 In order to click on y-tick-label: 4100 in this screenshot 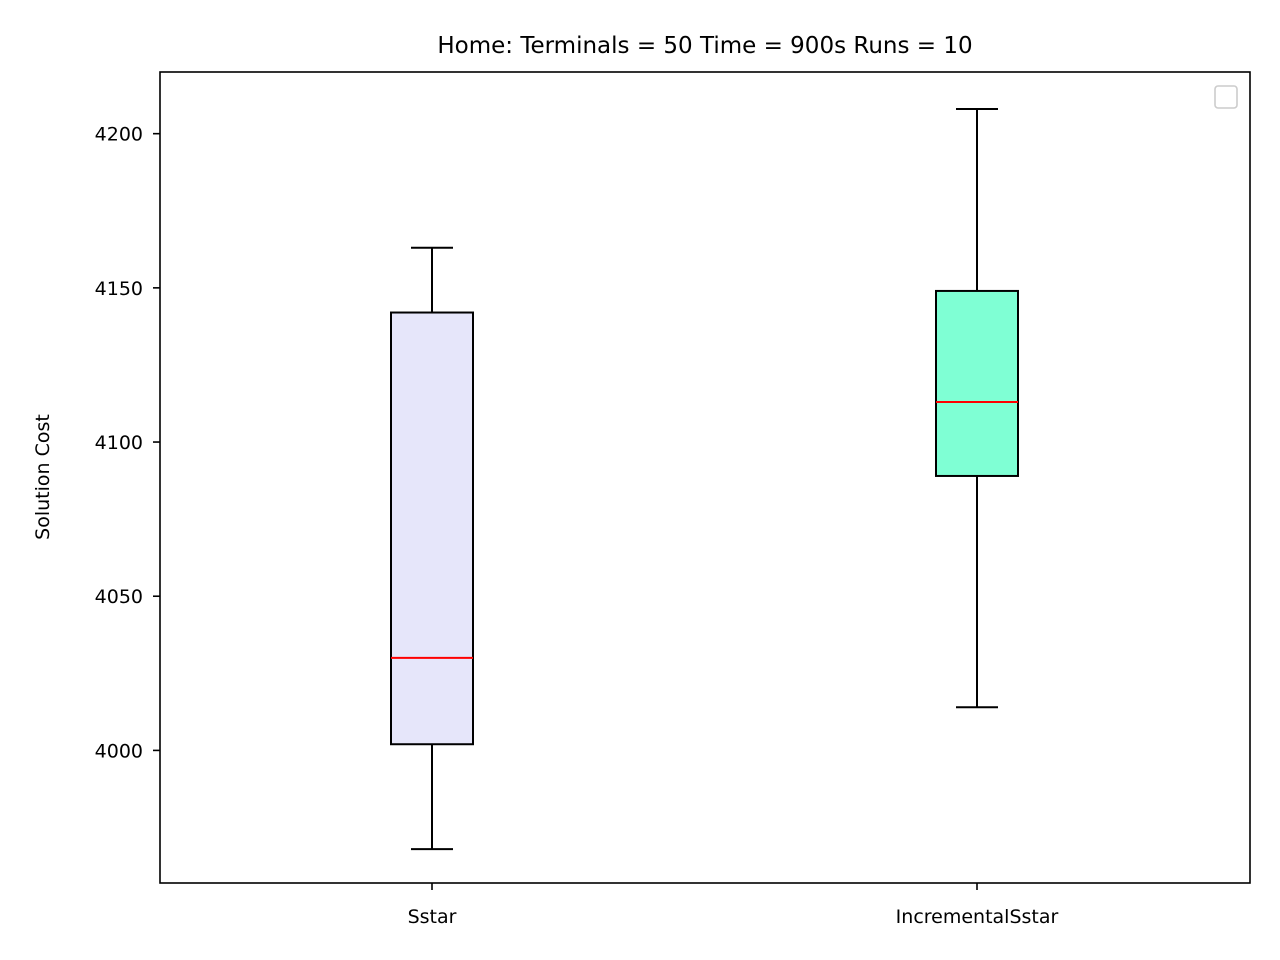, I will do `click(119, 443)`.